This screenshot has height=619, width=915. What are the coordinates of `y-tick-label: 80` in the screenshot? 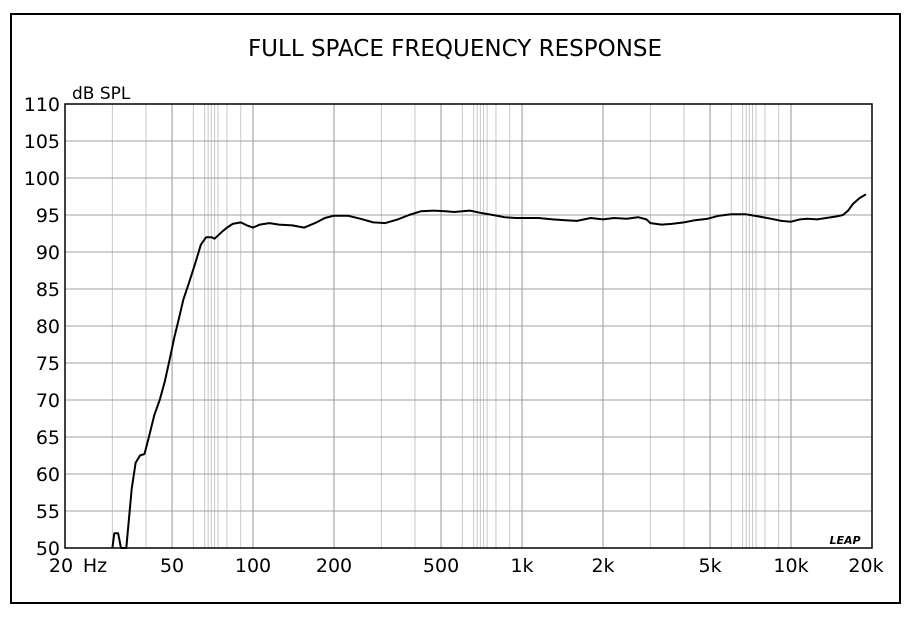 It's located at (48, 327).